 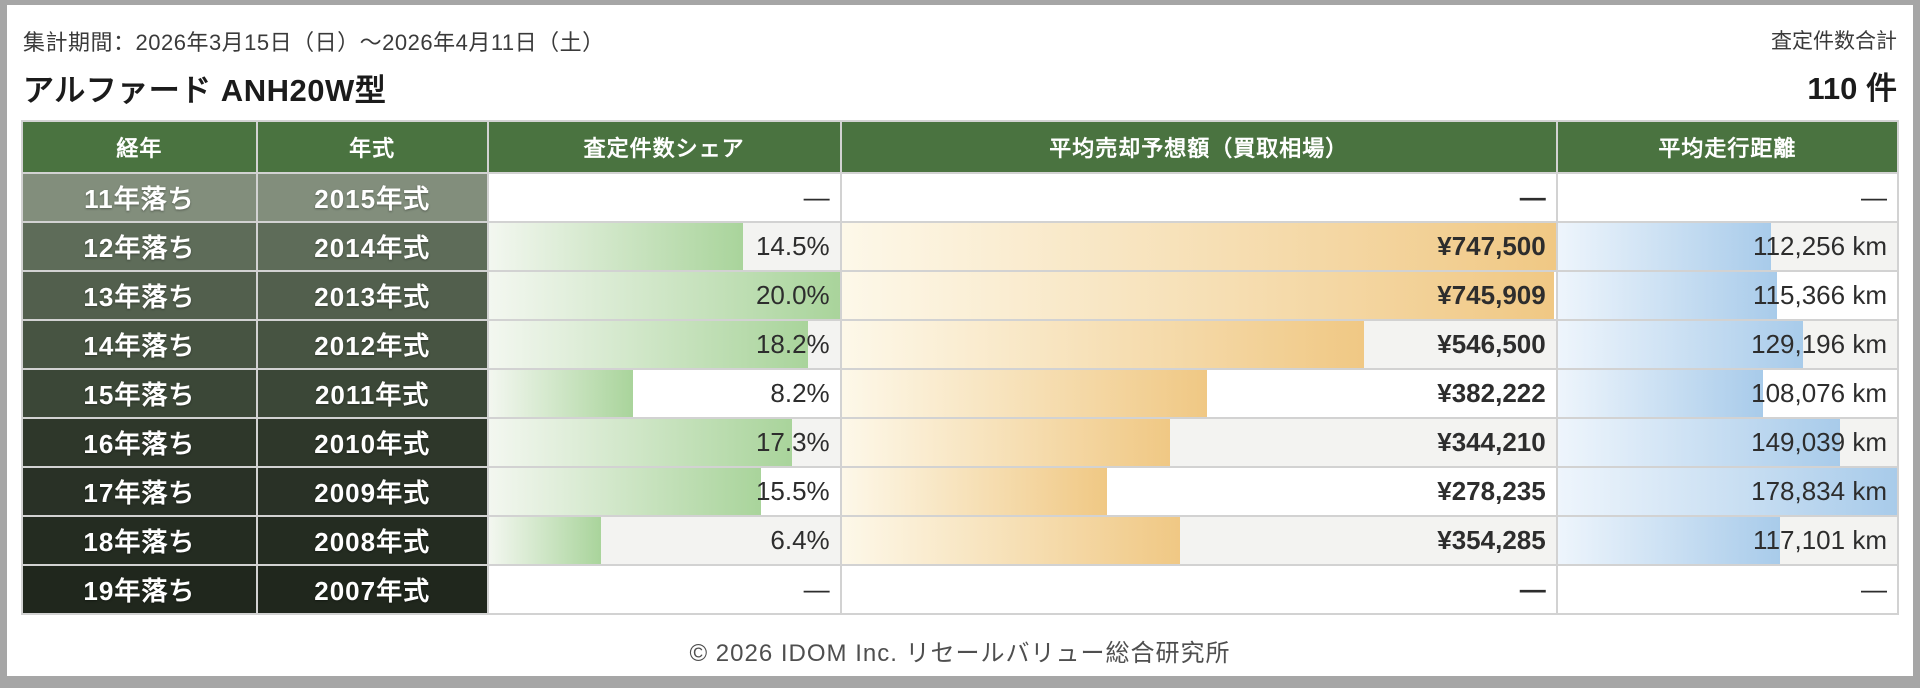 I want to click on mileage-value: 108,076 km, so click(x=1819, y=393).